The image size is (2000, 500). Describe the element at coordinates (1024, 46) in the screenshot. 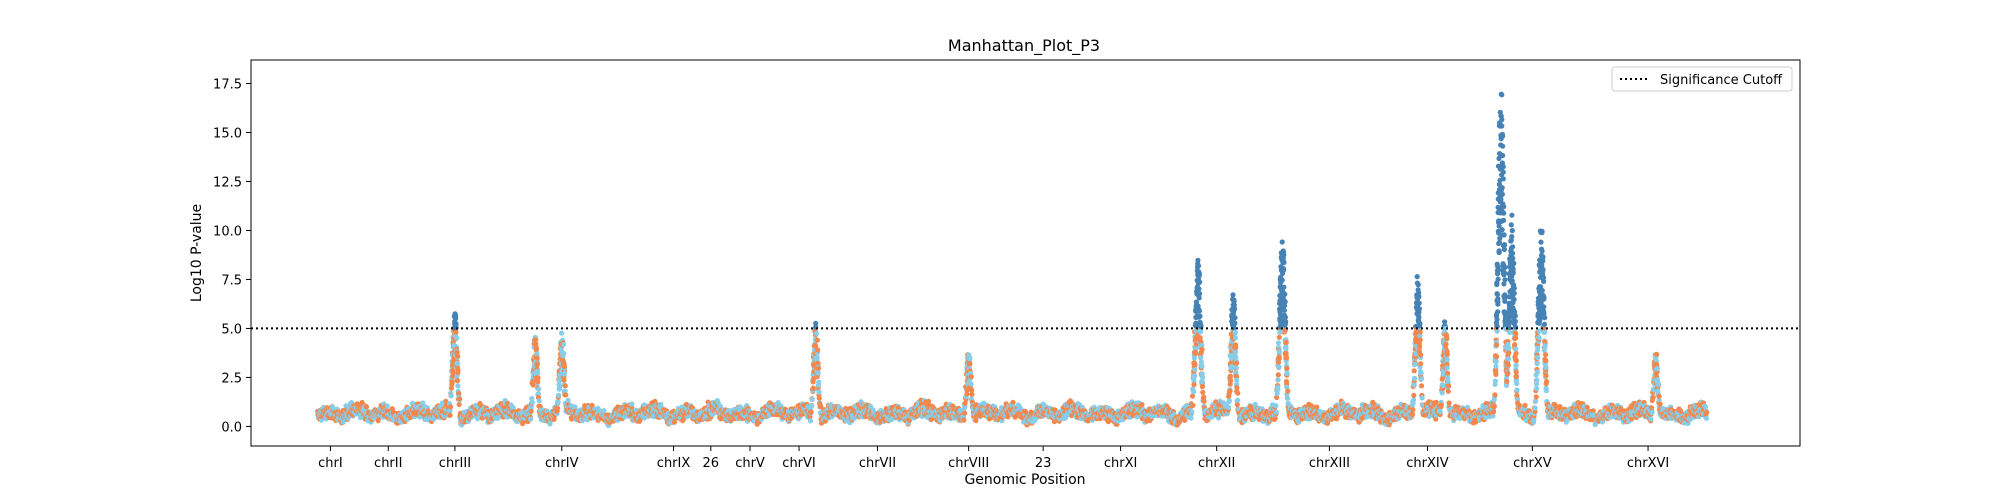

I see `chart-title: Manhattan_Plot_P3` at that location.